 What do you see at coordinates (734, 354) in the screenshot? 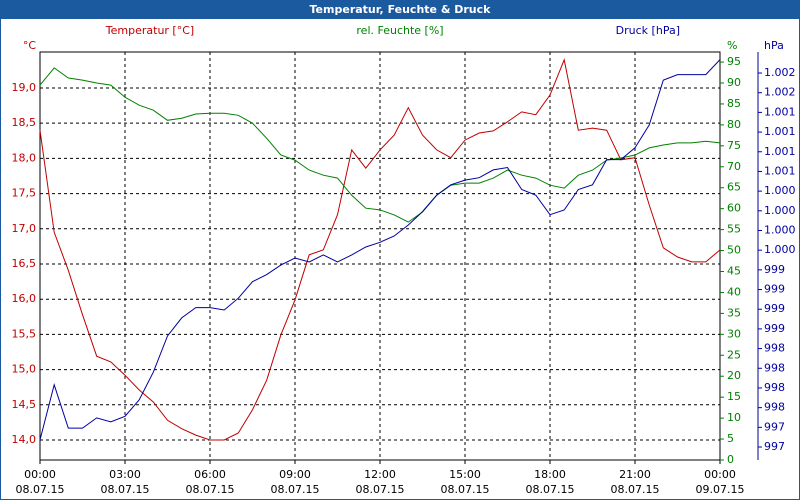
I see `y2-tick-label: 25` at bounding box center [734, 354].